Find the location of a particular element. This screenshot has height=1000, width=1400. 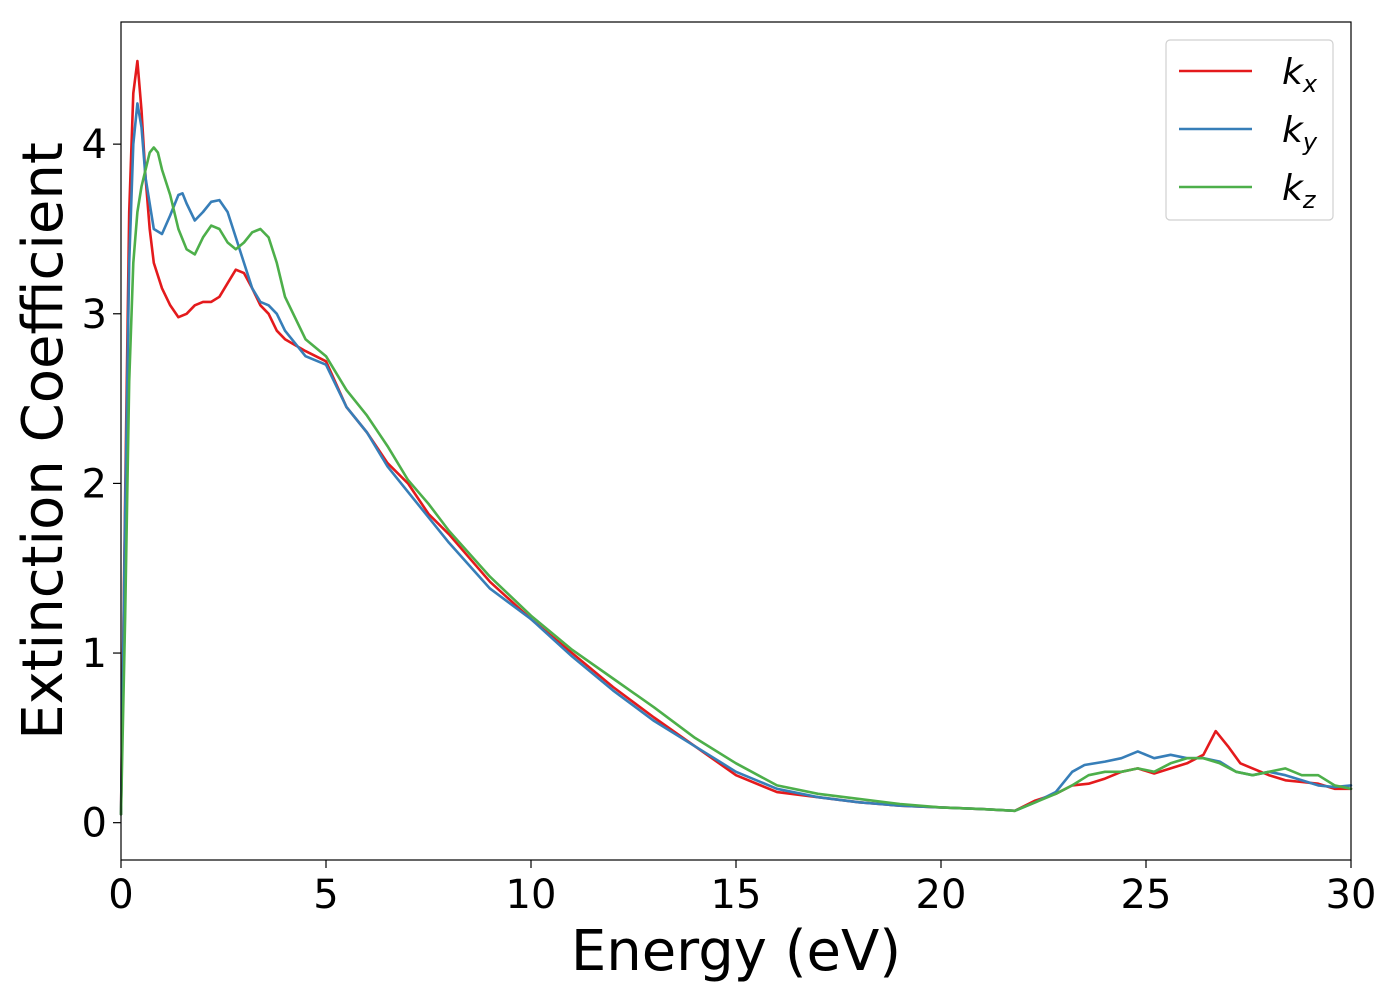

legend-label-kz: kz is located at coordinates (1299, 191).